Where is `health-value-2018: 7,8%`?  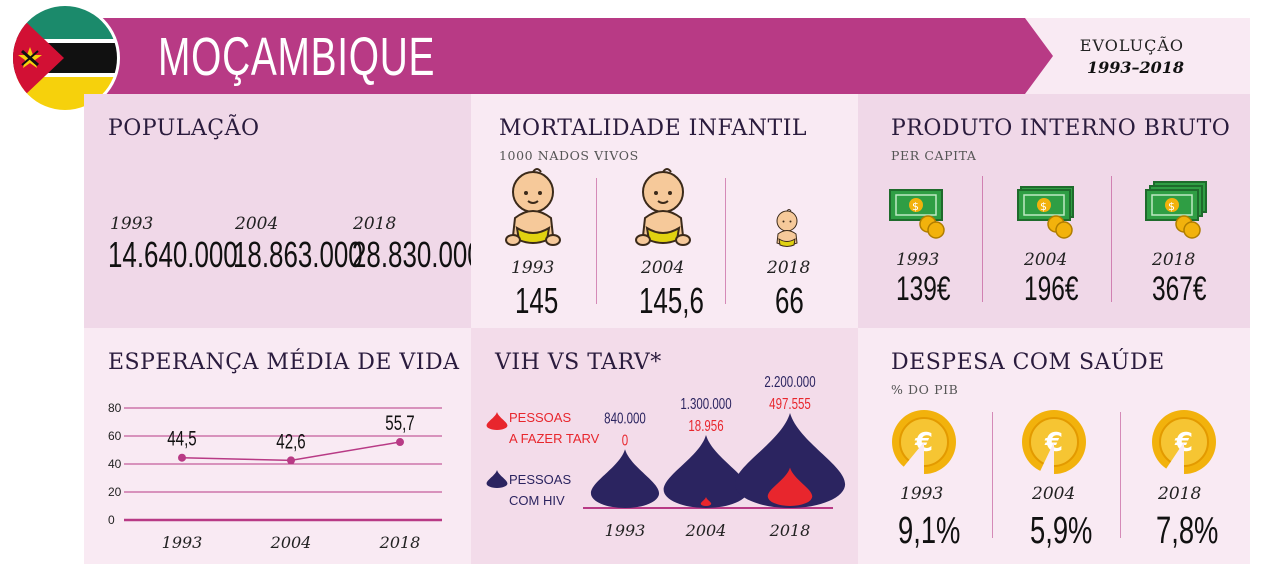
health-value-2018: 7,8% is located at coordinates (1187, 531).